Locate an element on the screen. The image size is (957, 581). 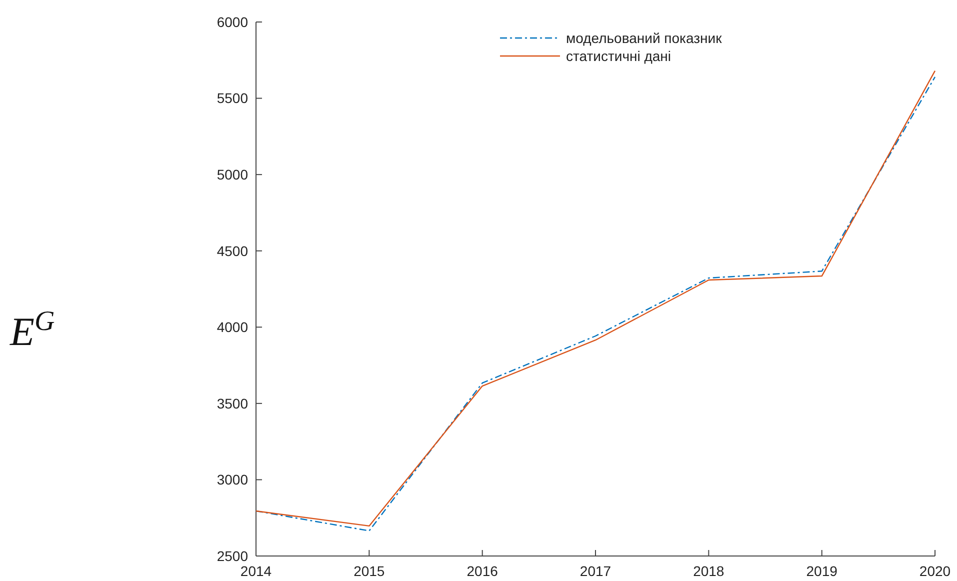
x-tick-label: 2018 is located at coordinates (708, 571).